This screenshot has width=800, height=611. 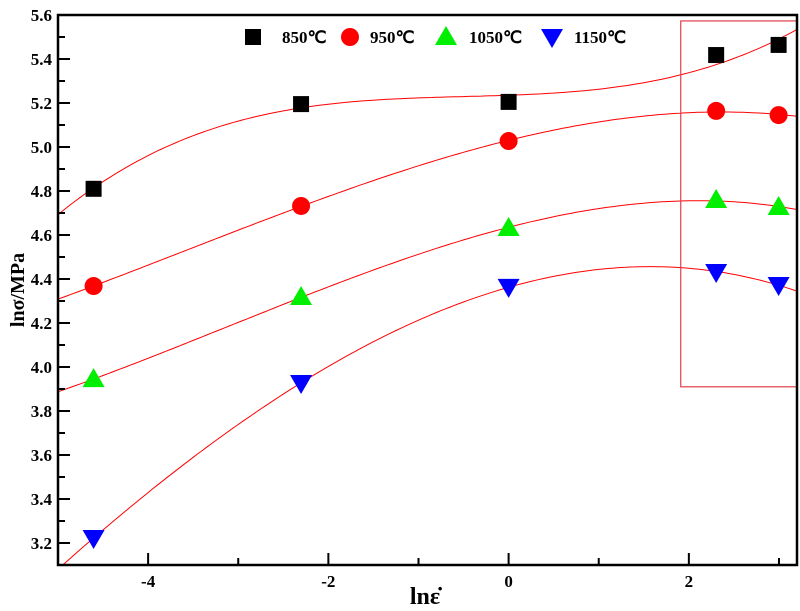 I want to click on legend: 850℃ 950℃ 1050℃ 1150℃, so click(x=435, y=37).